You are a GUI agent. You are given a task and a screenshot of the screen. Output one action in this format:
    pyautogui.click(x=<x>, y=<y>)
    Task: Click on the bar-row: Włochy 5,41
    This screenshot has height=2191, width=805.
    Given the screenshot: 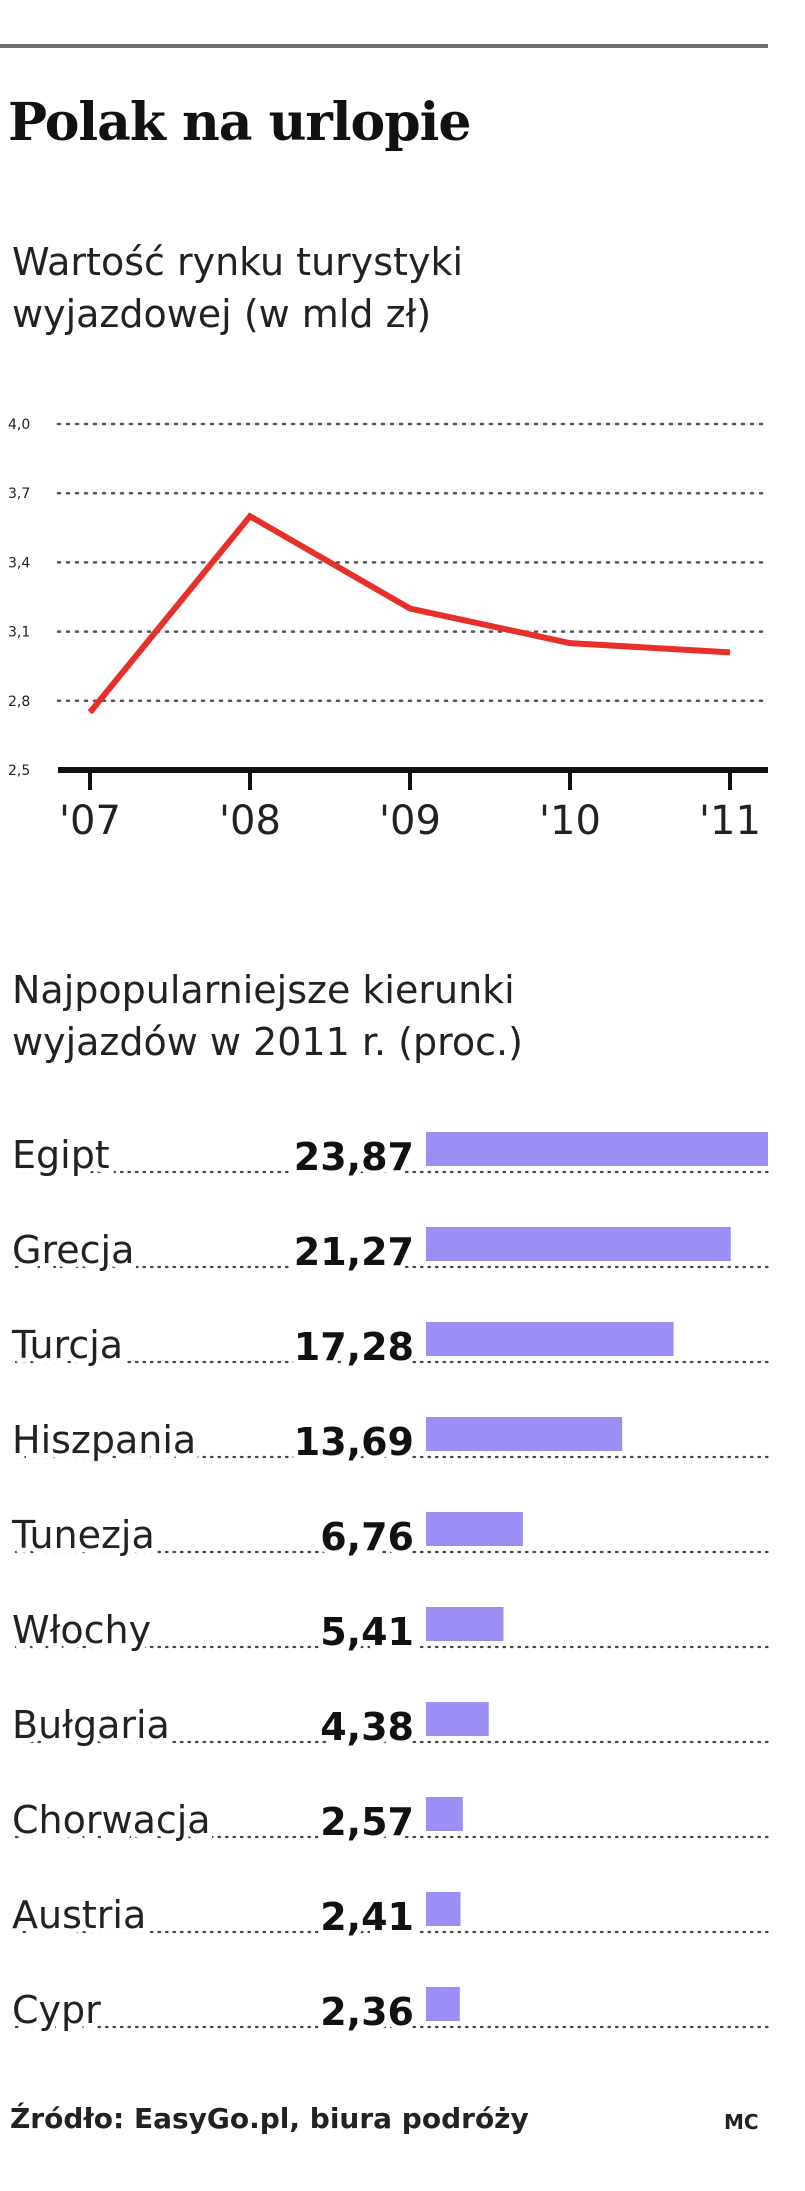 What is the action you would take?
    pyautogui.click(x=388, y=1631)
    